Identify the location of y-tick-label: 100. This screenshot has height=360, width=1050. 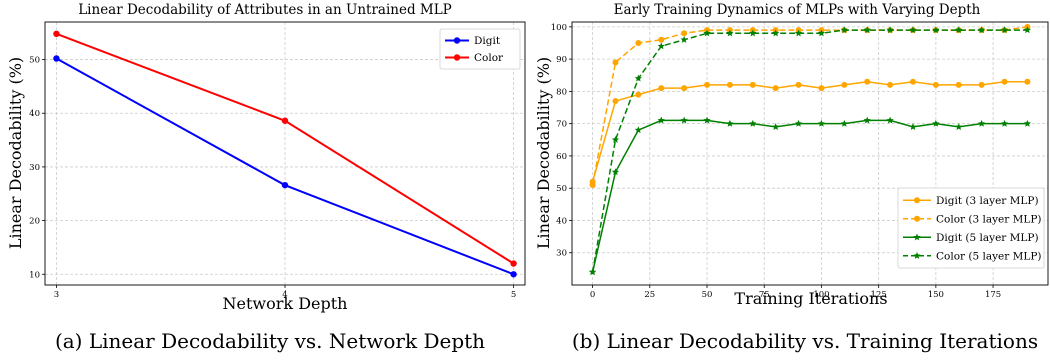
(559, 28).